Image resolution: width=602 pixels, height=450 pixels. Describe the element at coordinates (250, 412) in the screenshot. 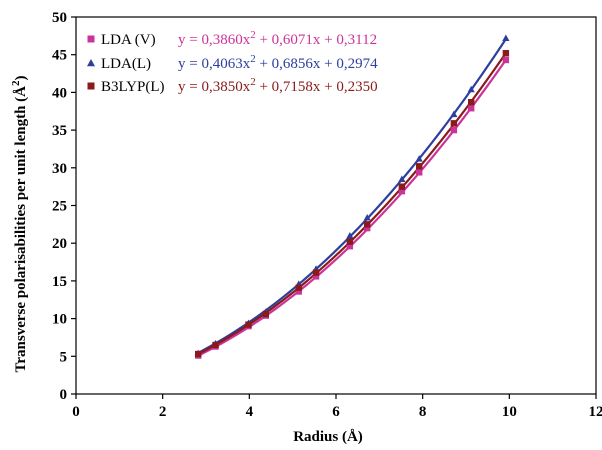

I see `x-tick-label: 4` at that location.